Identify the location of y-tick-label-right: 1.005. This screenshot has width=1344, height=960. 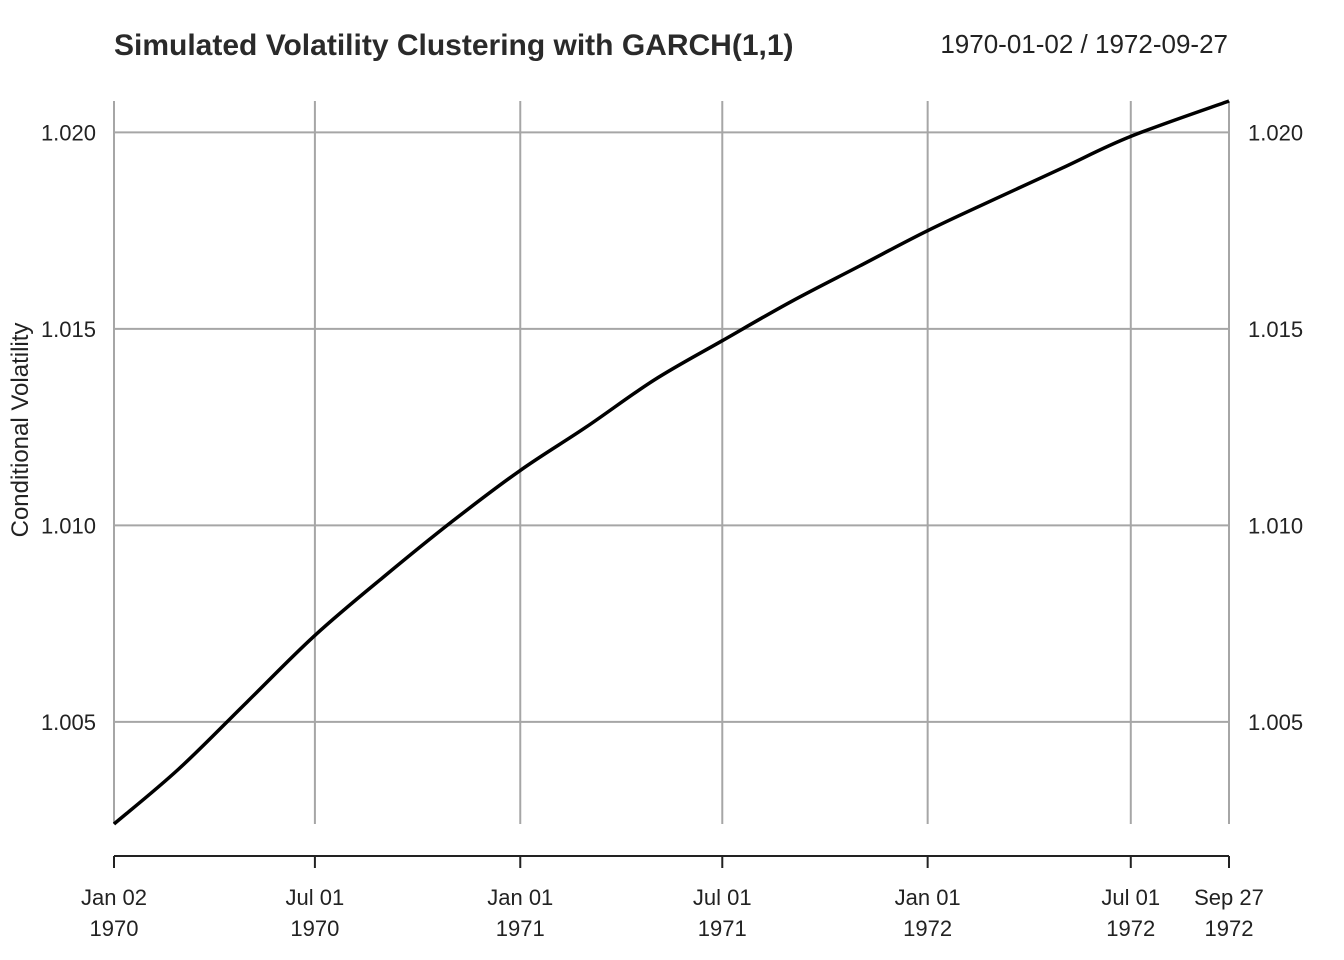
(1275, 722).